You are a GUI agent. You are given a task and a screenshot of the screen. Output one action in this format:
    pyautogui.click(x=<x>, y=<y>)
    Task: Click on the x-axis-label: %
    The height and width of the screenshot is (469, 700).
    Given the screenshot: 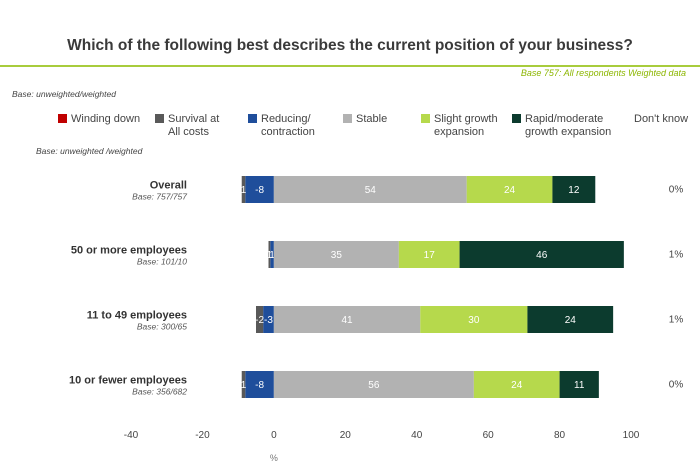 What is the action you would take?
    pyautogui.click(x=274, y=458)
    